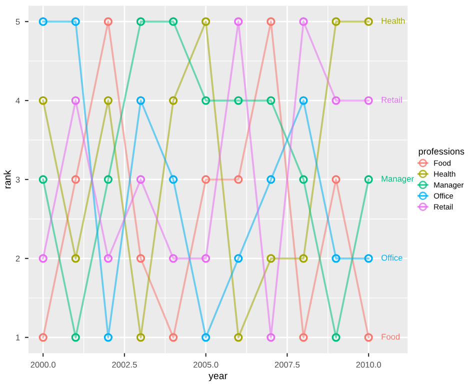  Describe the element at coordinates (391, 337) in the screenshot. I see `text: Food` at that location.